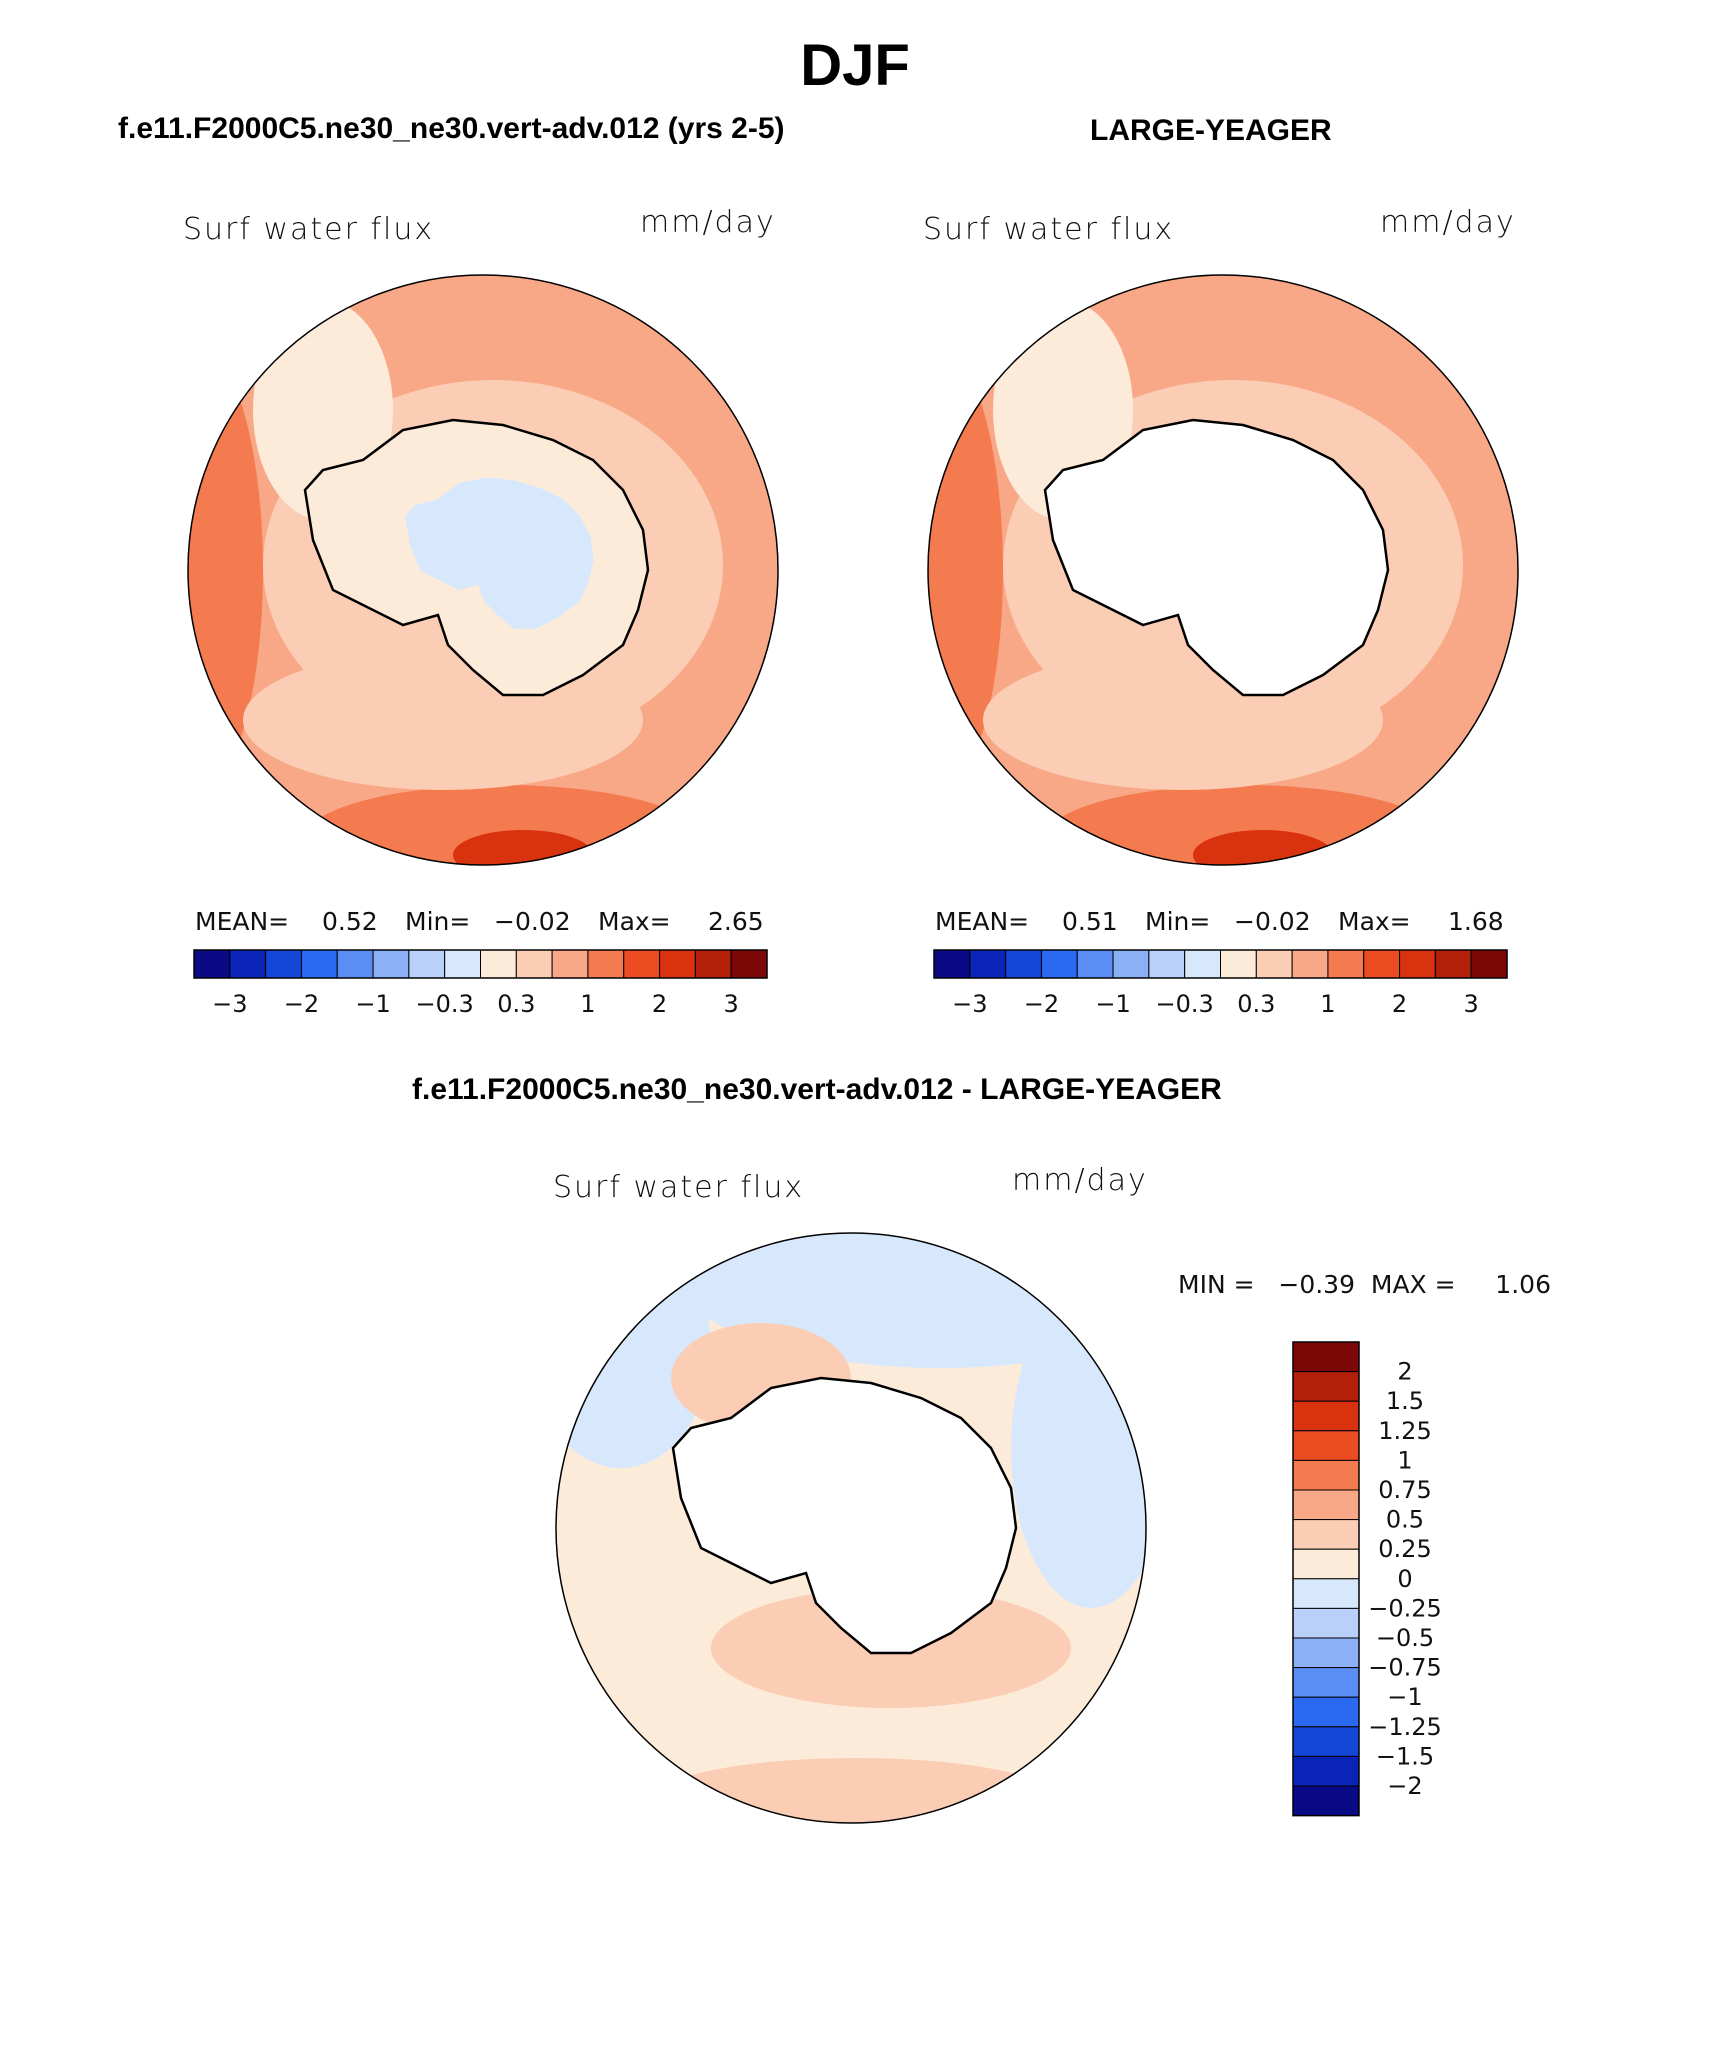 The width and height of the screenshot is (1710, 2061). Describe the element at coordinates (855, 65) in the screenshot. I see `main-title: DJF` at that location.